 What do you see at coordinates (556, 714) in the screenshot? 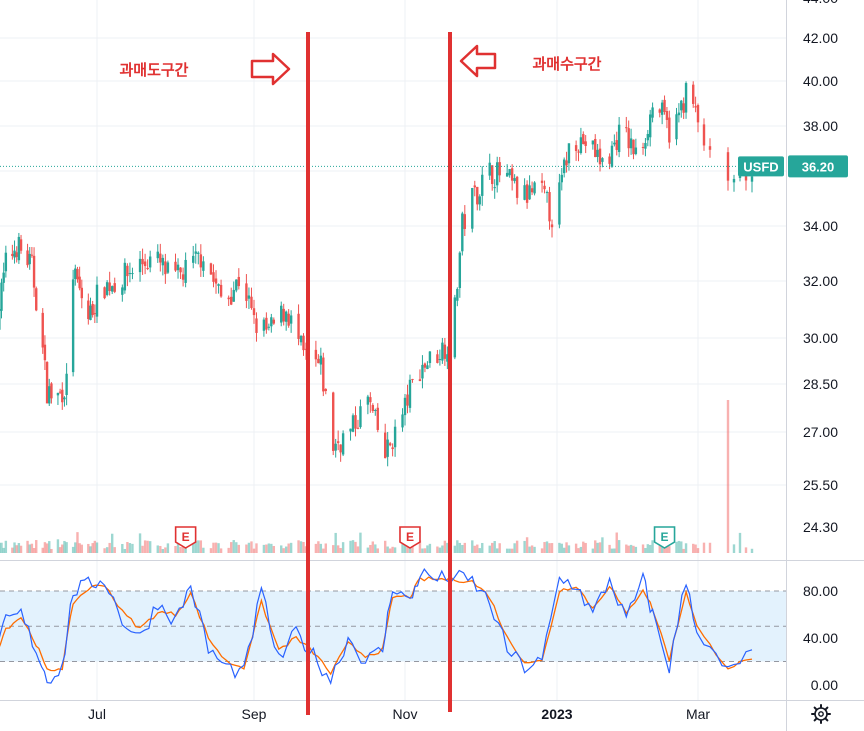
I see `time-tick-label: 2023` at bounding box center [556, 714].